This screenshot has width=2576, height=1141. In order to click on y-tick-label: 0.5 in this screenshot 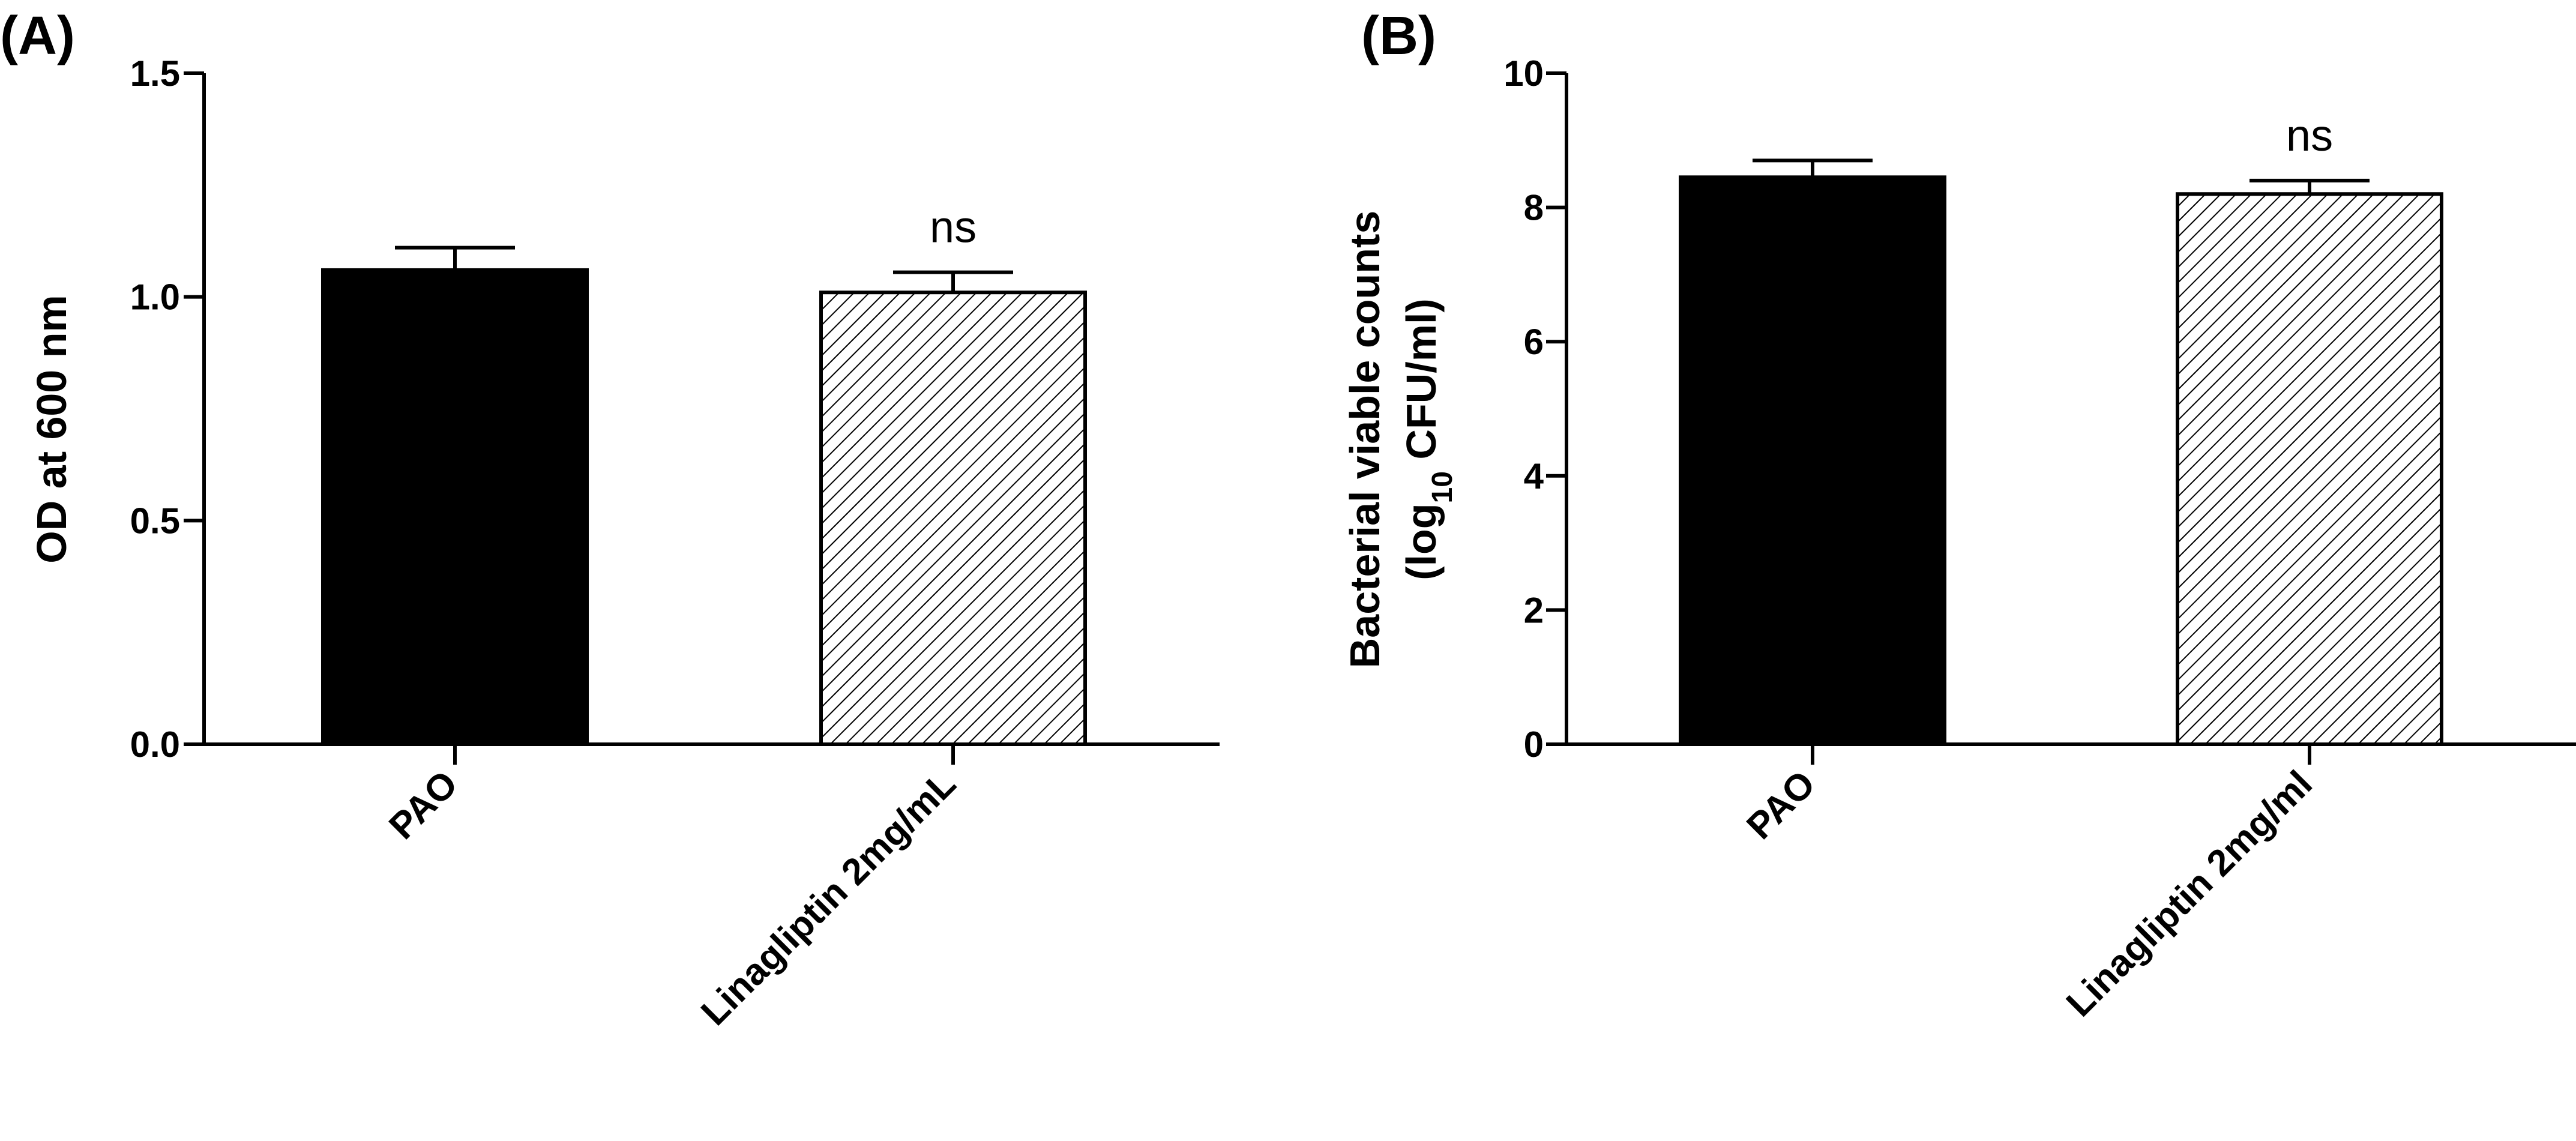, I will do `click(155, 521)`.